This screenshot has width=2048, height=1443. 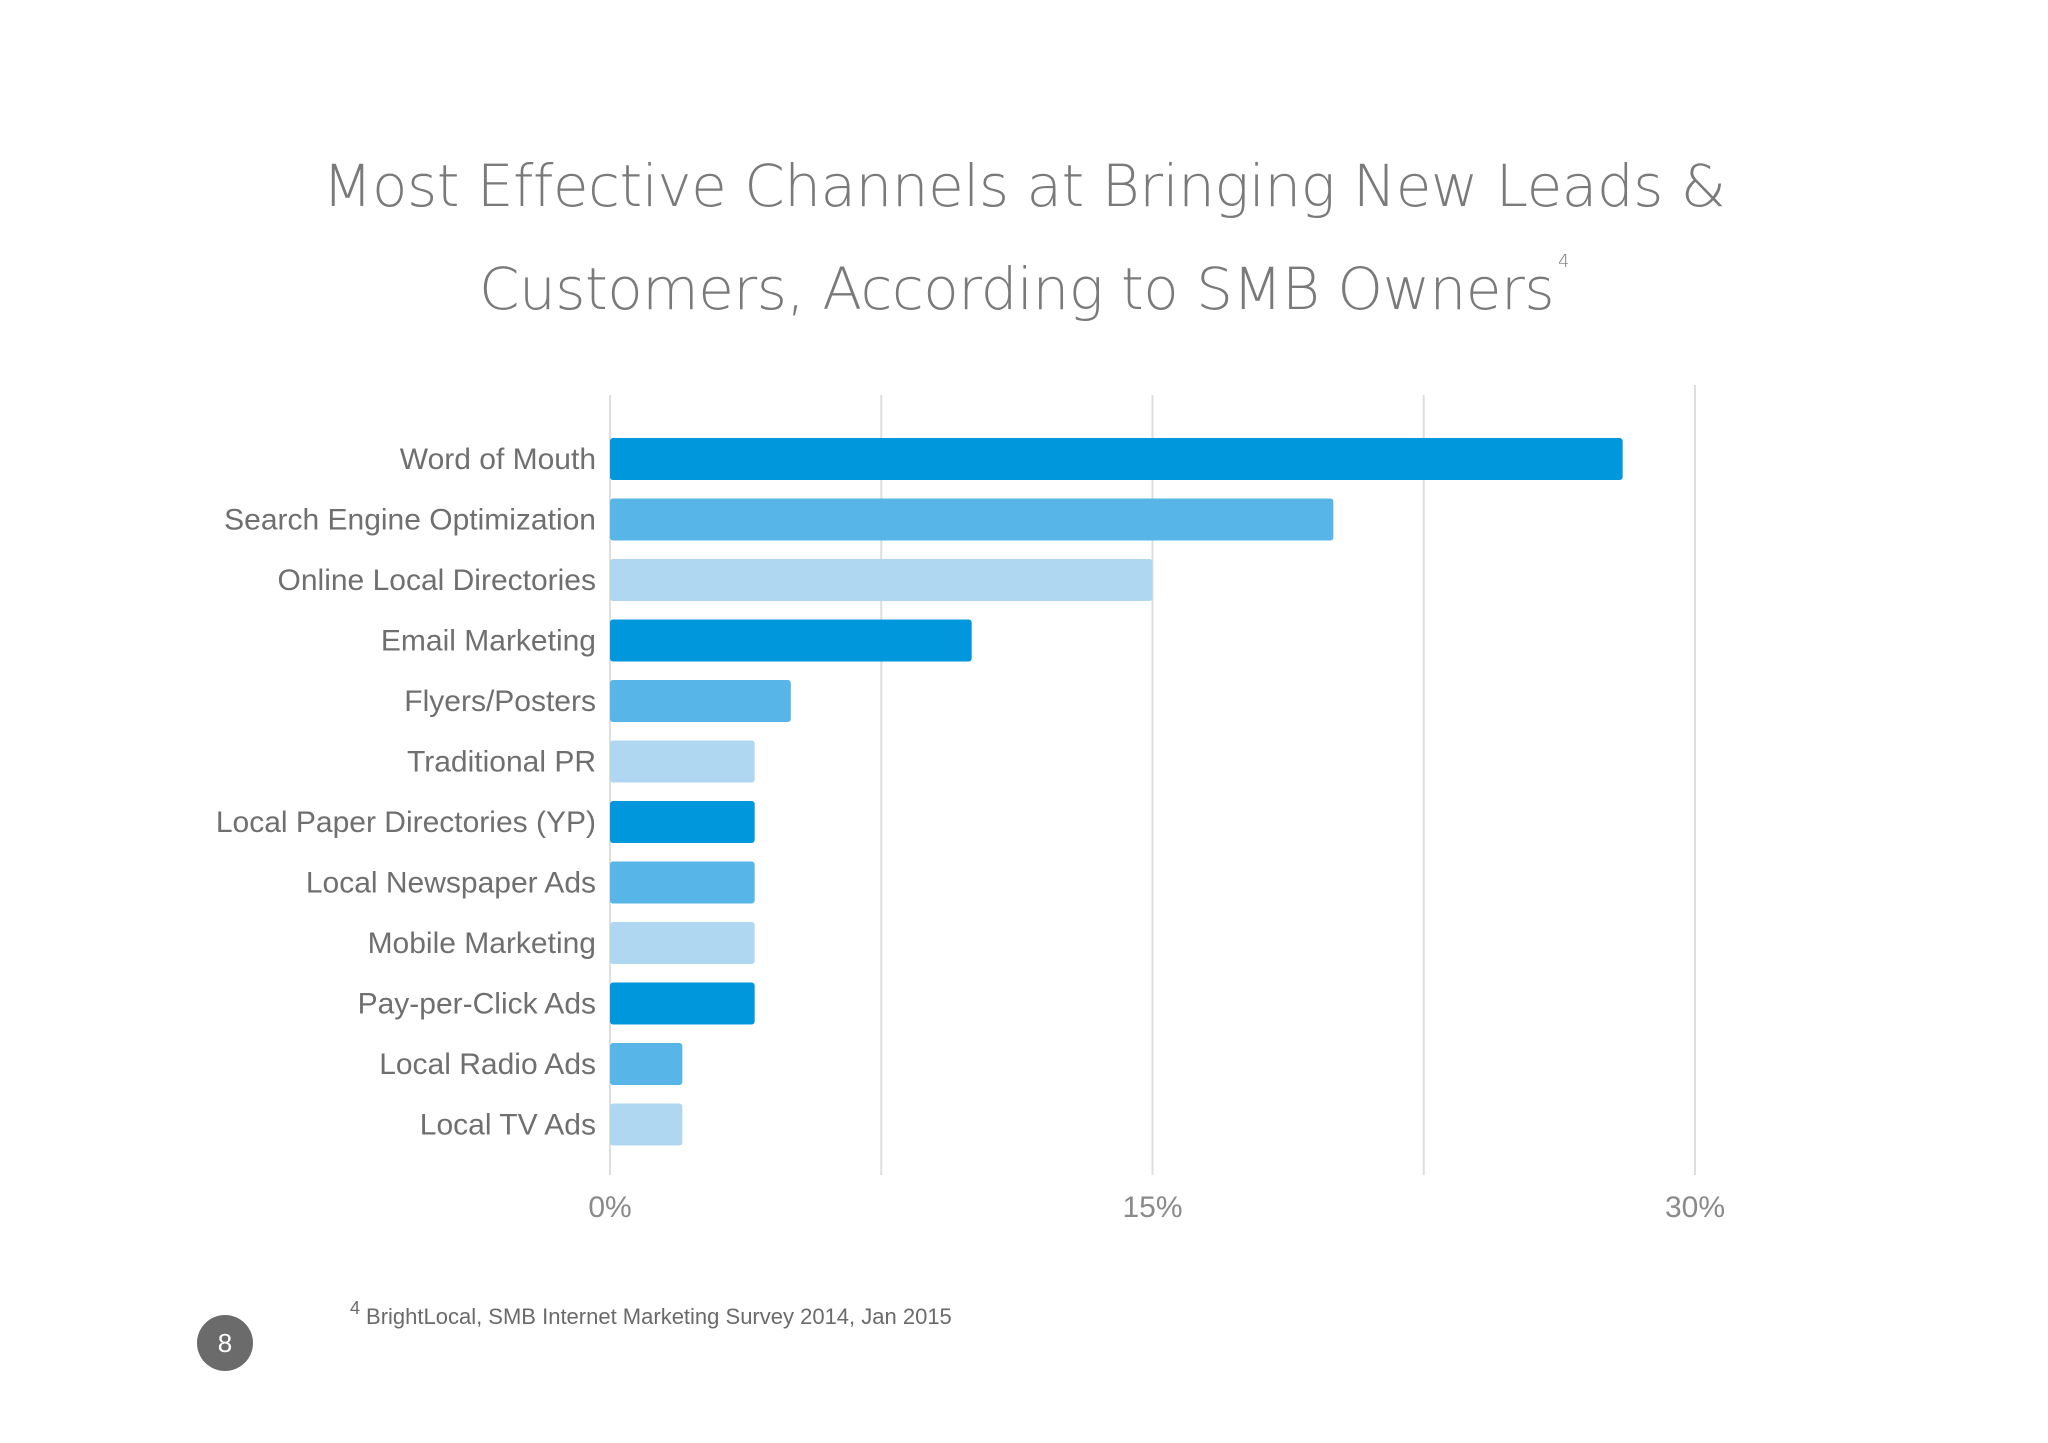 I want to click on category-label: Word of Mouth, so click(x=498, y=459).